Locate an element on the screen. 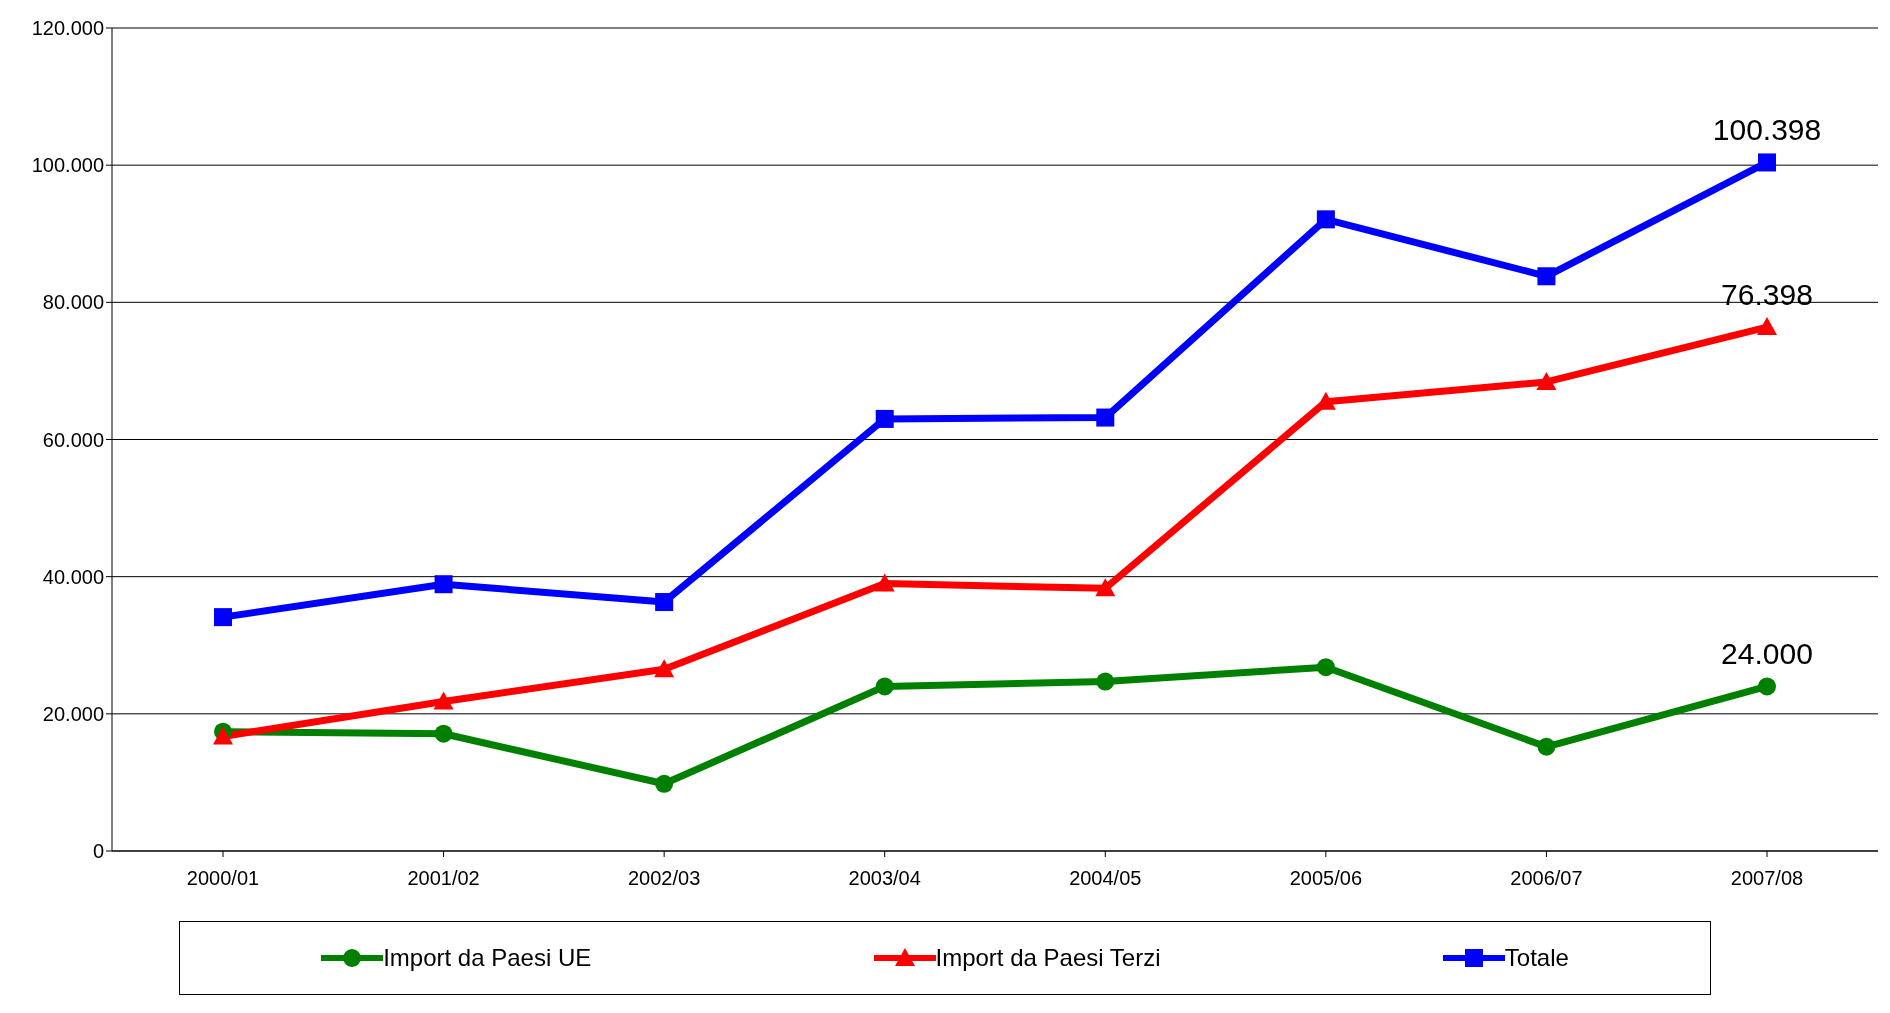 Image resolution: width=1890 pixels, height=1013 pixels. y-tick-label: 20.000 is located at coordinates (73, 713).